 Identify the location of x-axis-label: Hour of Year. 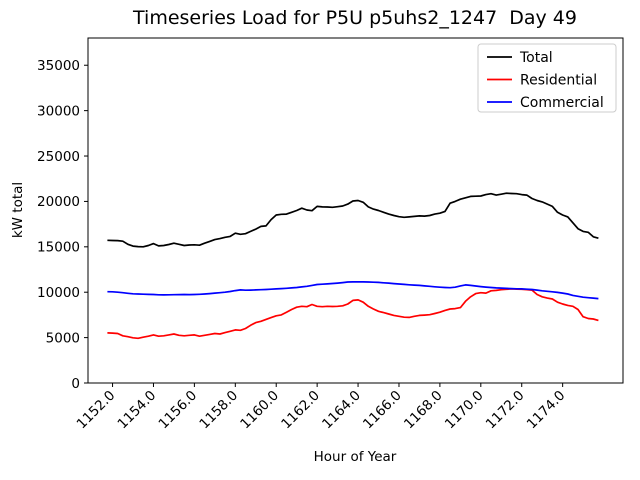
(355, 457).